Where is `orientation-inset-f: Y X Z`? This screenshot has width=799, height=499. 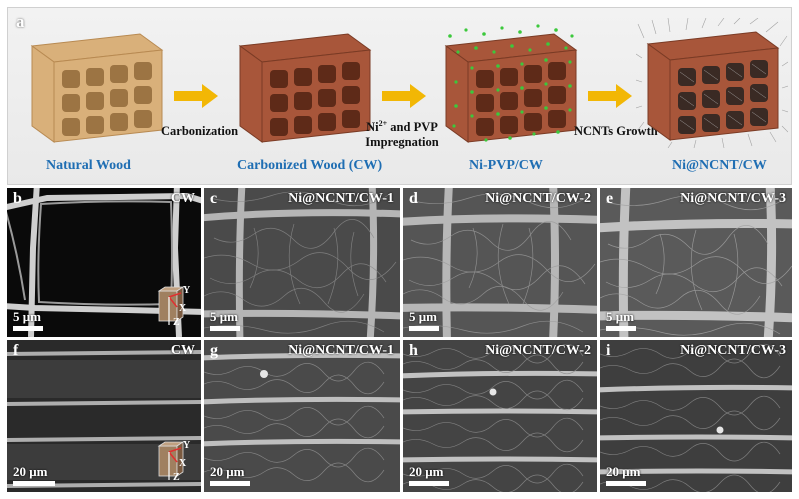 orientation-inset-f: Y X Z is located at coordinates (174, 462).